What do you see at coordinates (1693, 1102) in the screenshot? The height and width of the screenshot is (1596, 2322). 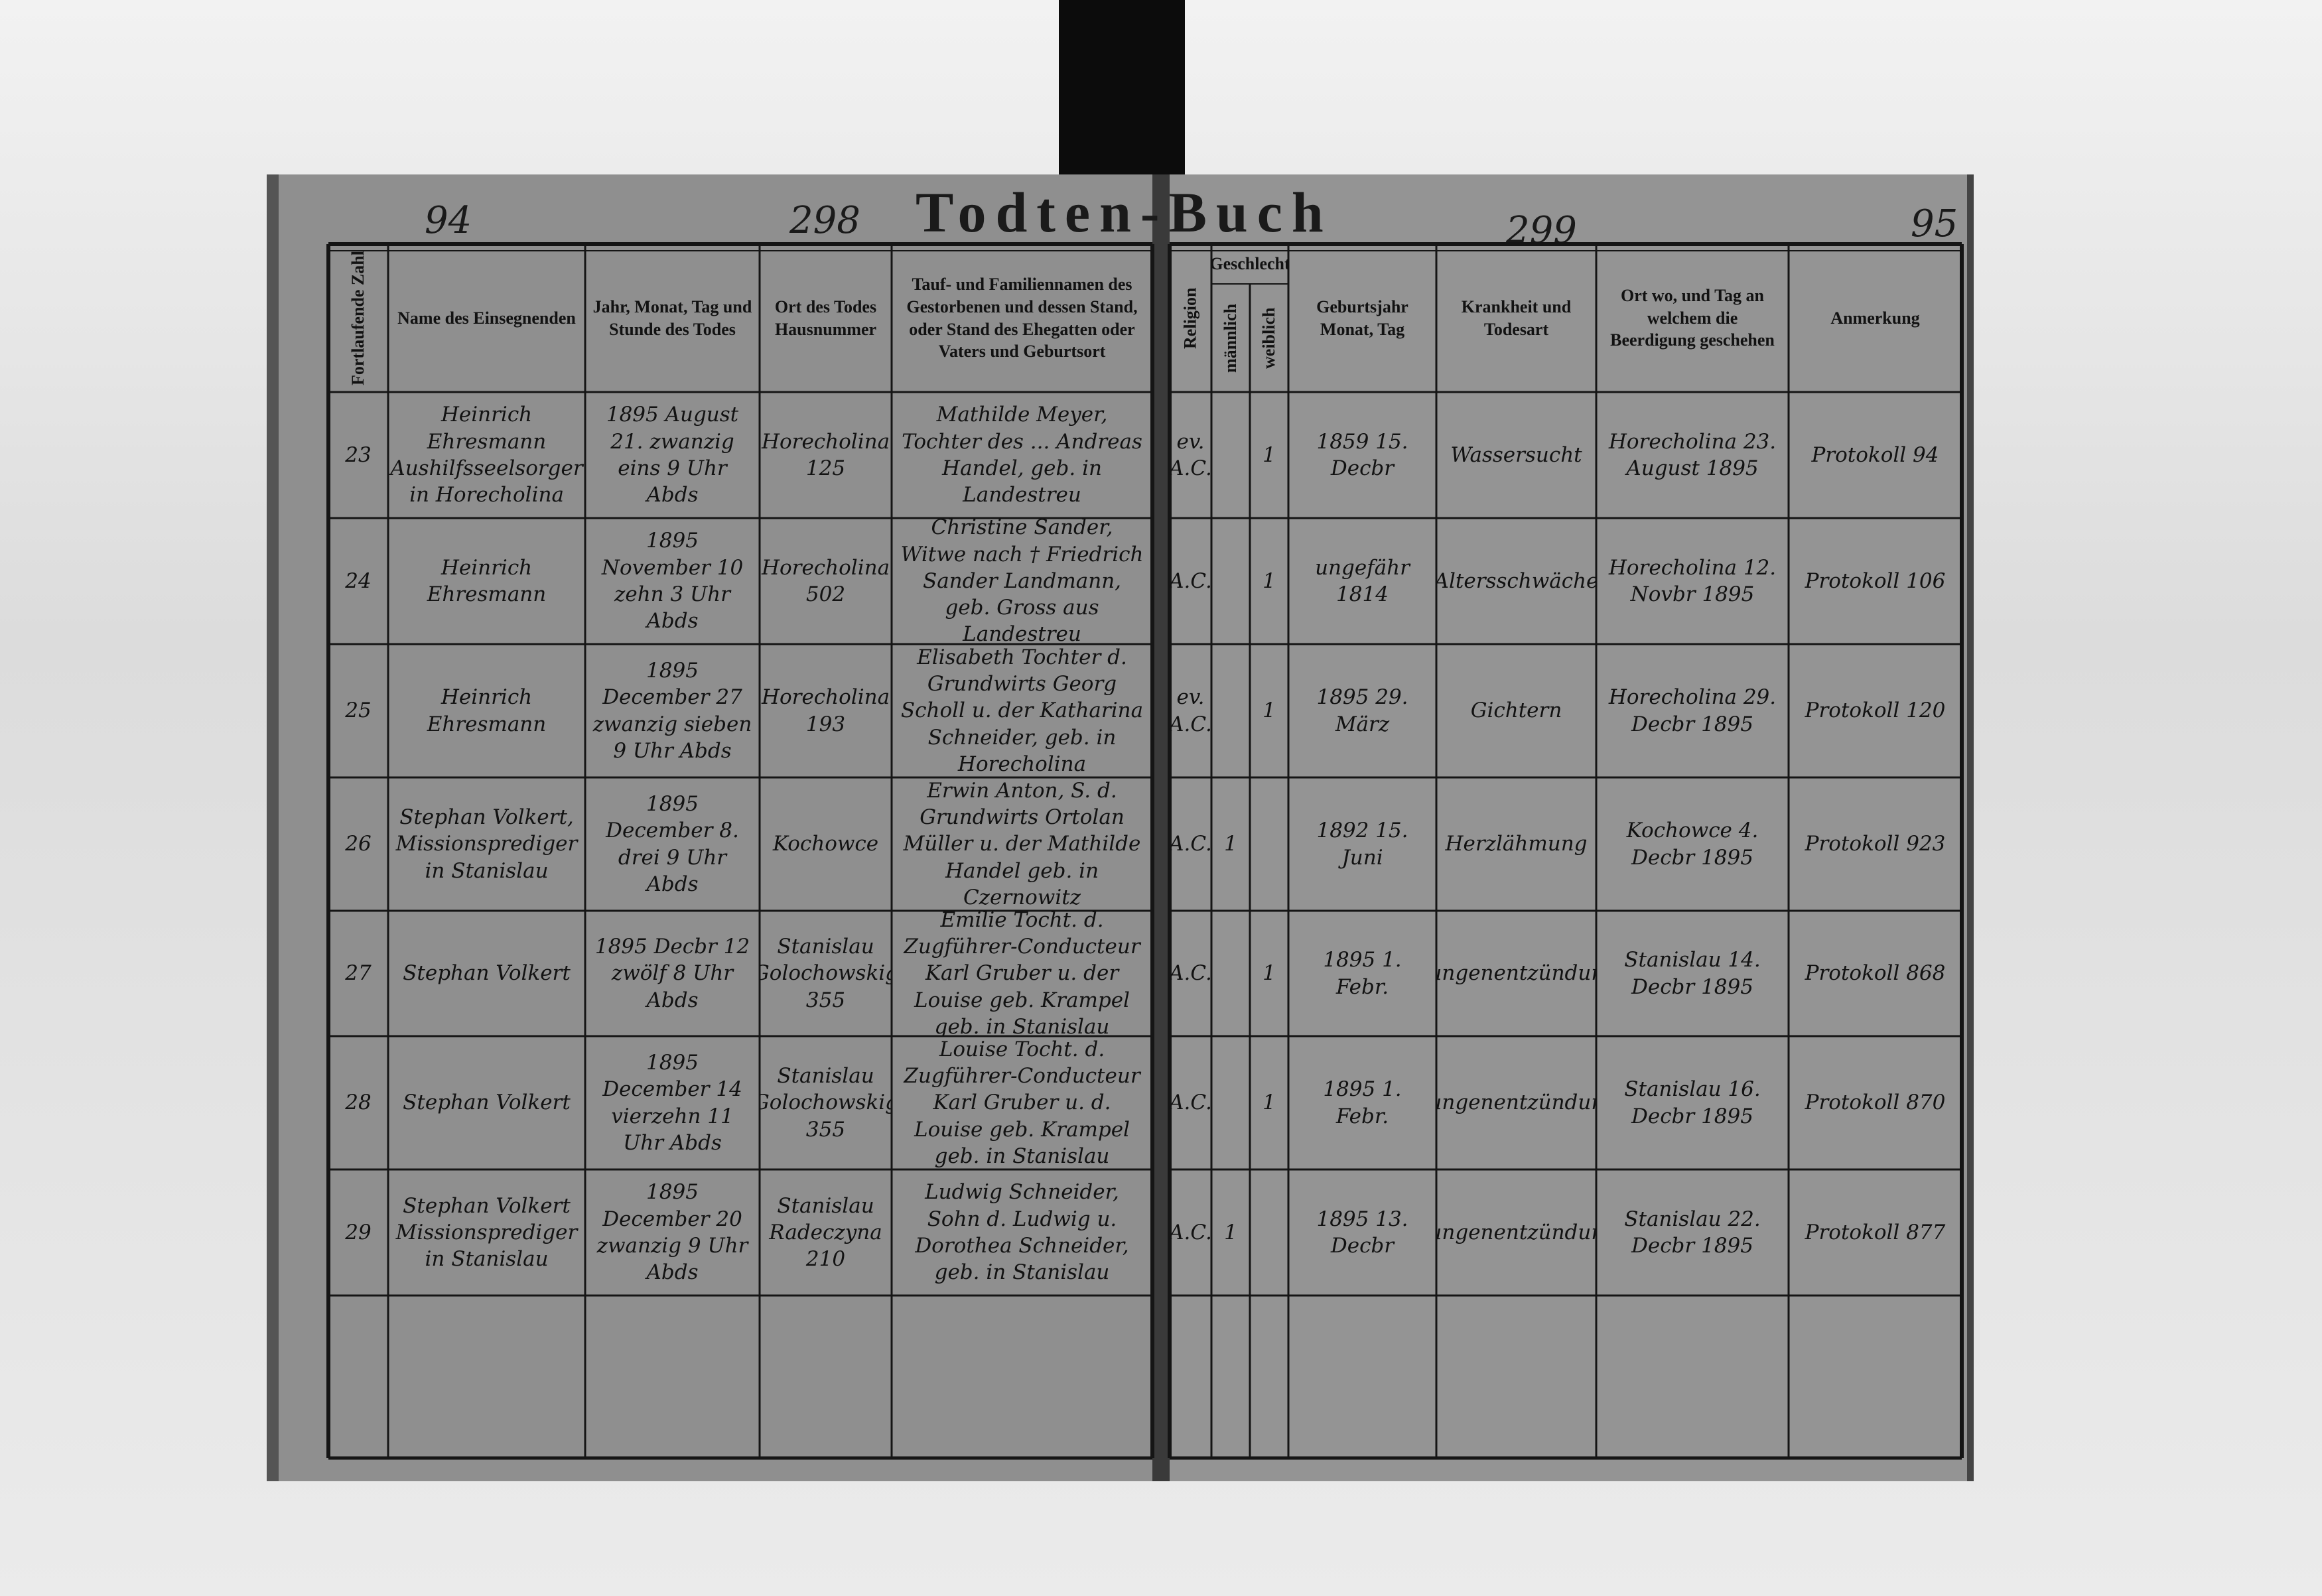 I see `register-cell: Stanislau 16. Decbr 1895` at bounding box center [1693, 1102].